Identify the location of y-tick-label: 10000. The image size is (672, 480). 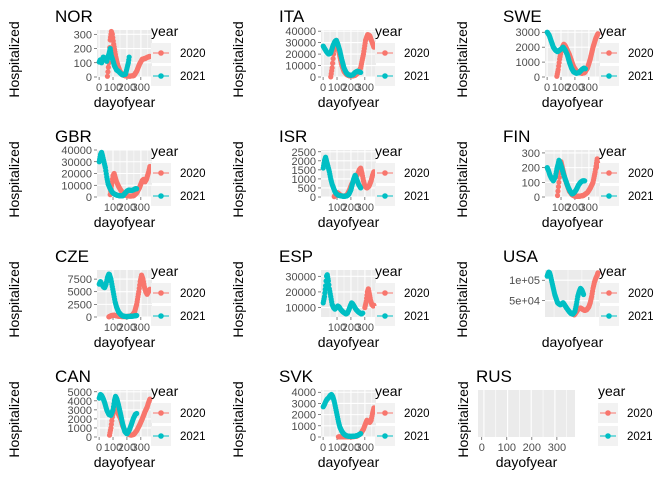
(300, 309).